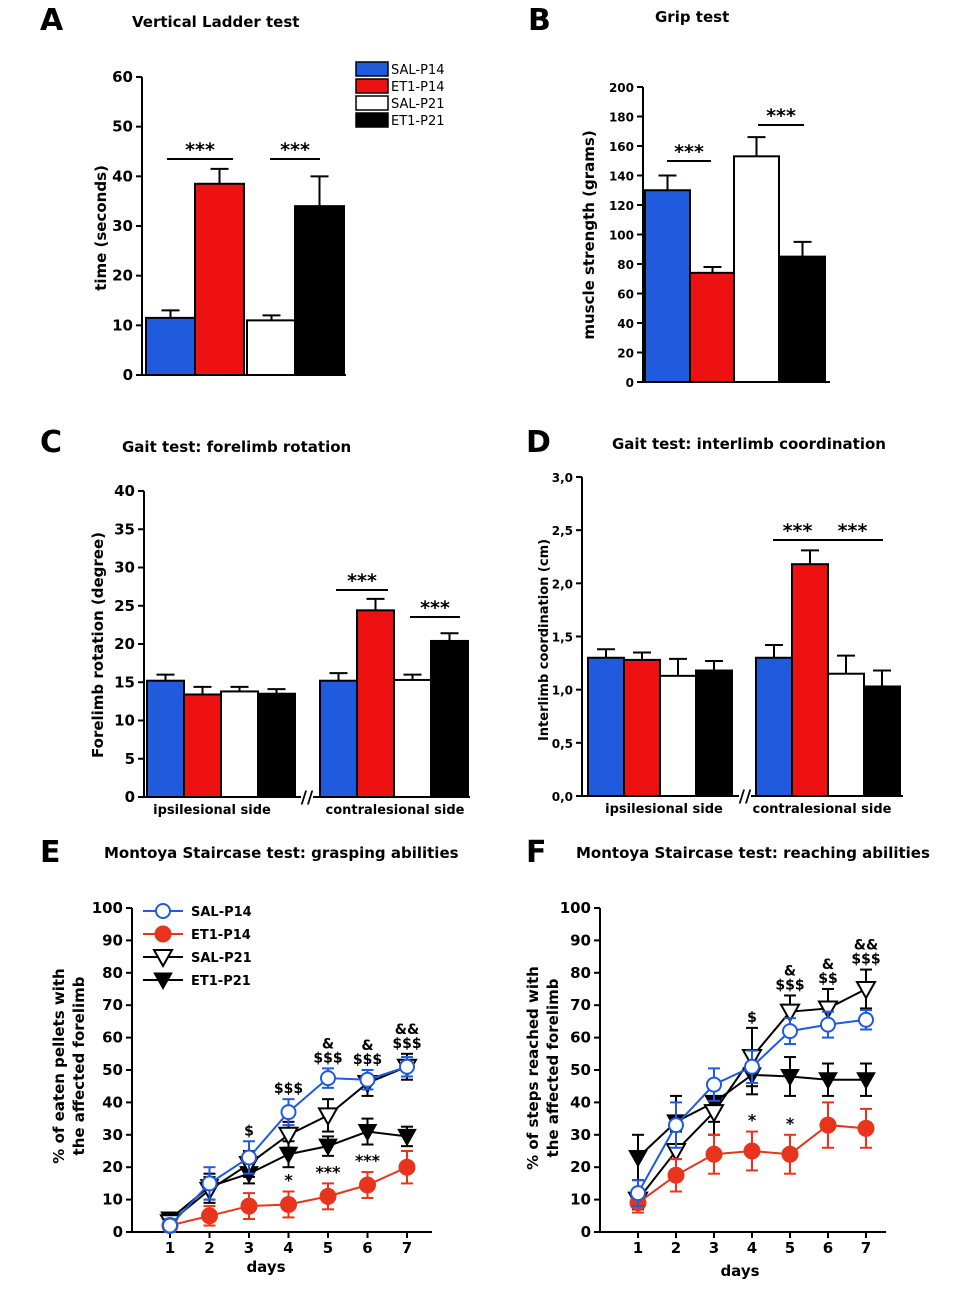  Describe the element at coordinates (789, 985) in the screenshot. I see `panel-f-annotation: $$$` at that location.